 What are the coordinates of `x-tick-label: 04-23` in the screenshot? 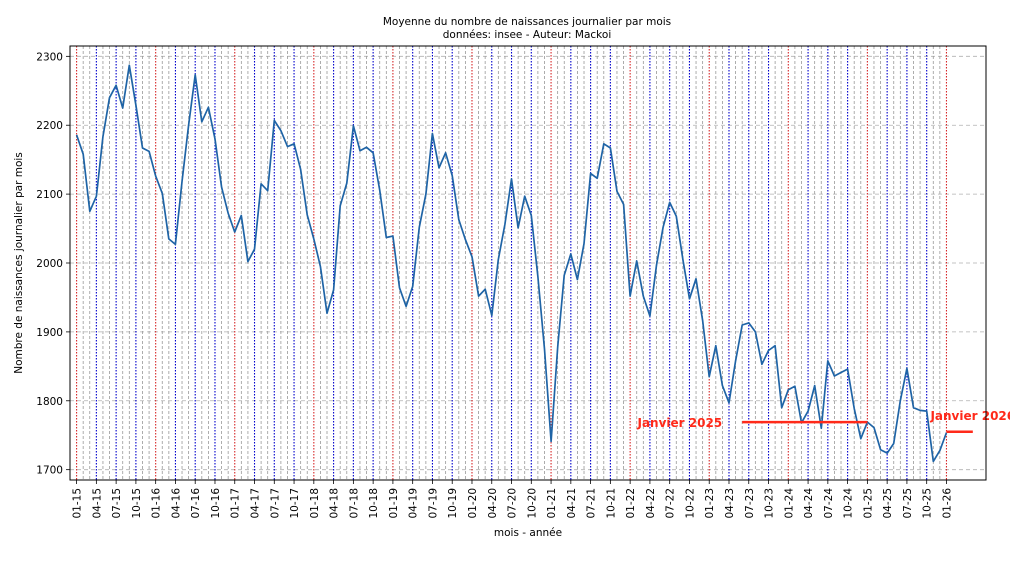 It's located at (730, 503).